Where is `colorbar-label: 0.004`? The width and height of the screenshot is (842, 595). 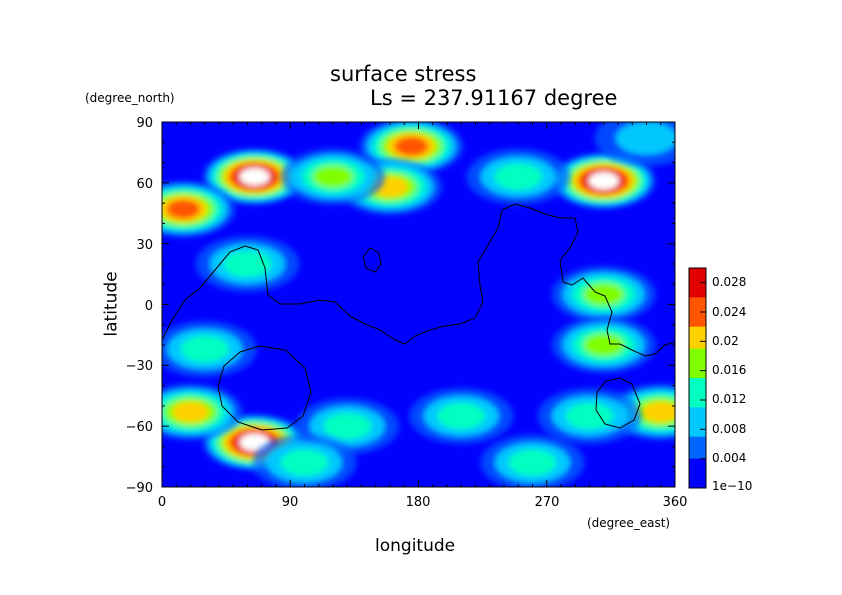
colorbar-label: 0.004 is located at coordinates (729, 458).